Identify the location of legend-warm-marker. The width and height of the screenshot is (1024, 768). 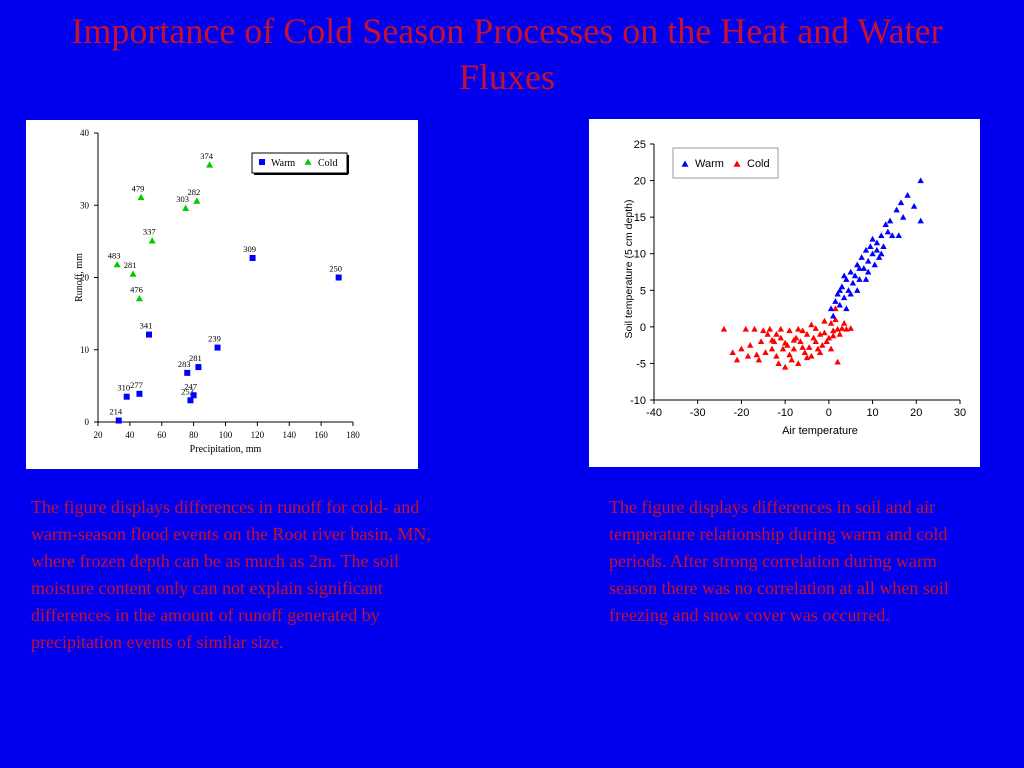
(685, 163).